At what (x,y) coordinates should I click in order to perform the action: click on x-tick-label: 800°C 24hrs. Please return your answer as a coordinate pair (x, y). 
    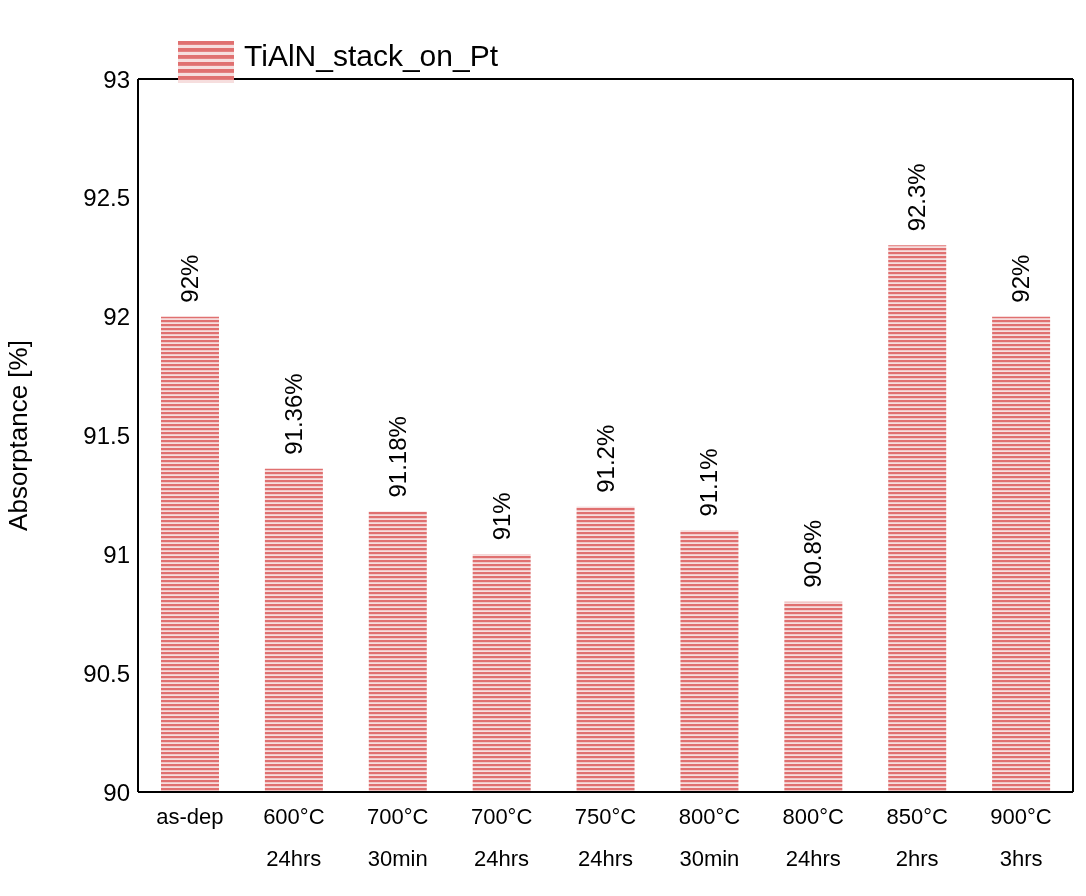
    Looking at the image, I should click on (813, 837).